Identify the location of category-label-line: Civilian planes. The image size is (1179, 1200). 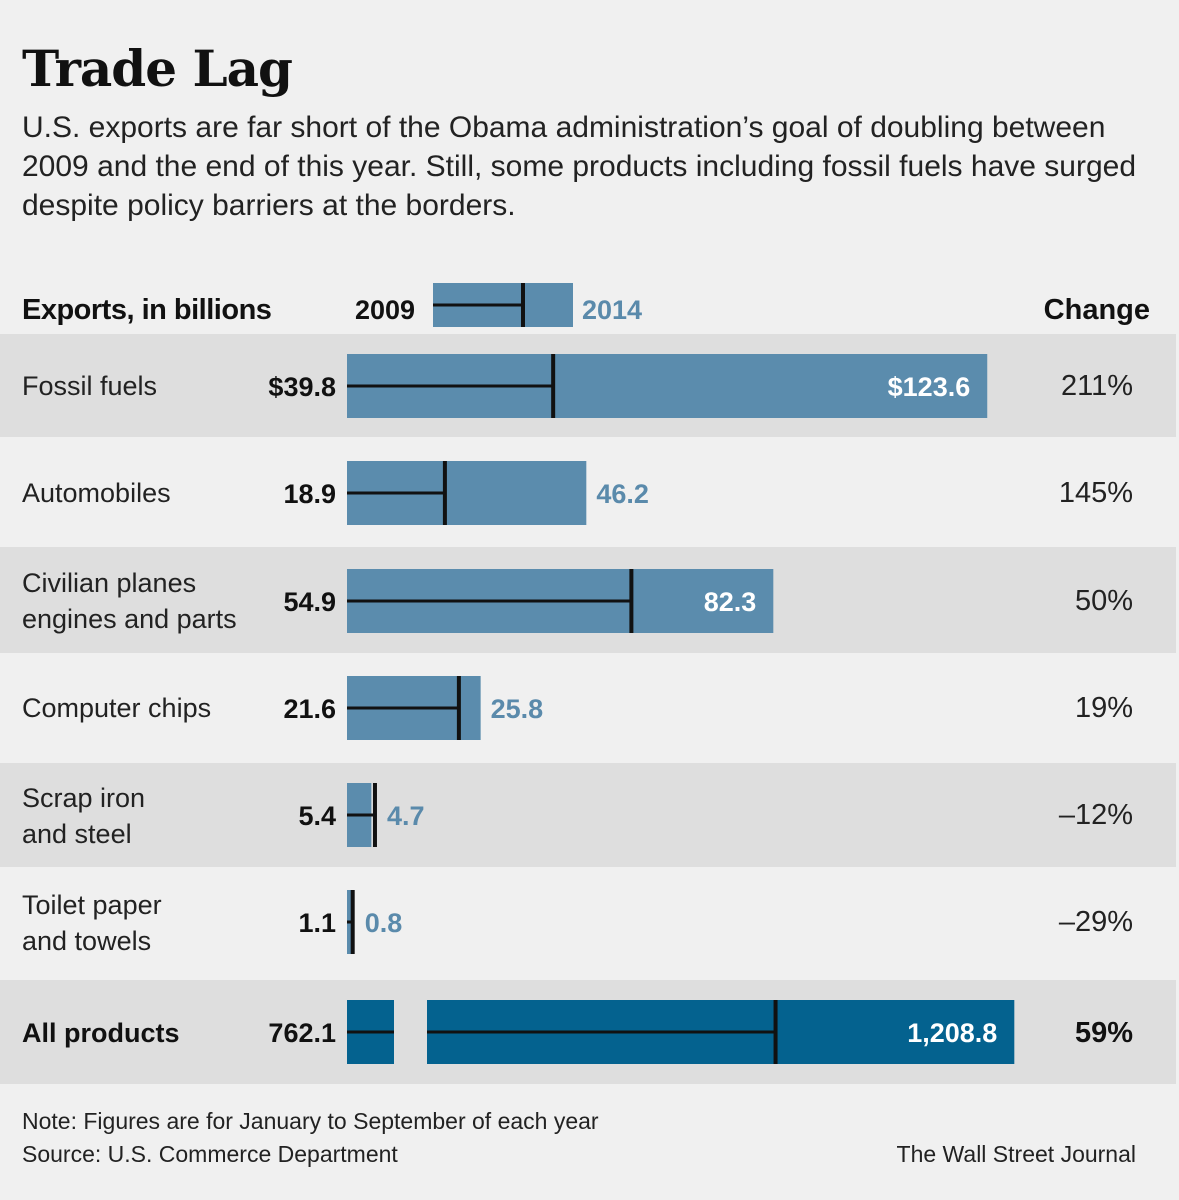
(109, 583).